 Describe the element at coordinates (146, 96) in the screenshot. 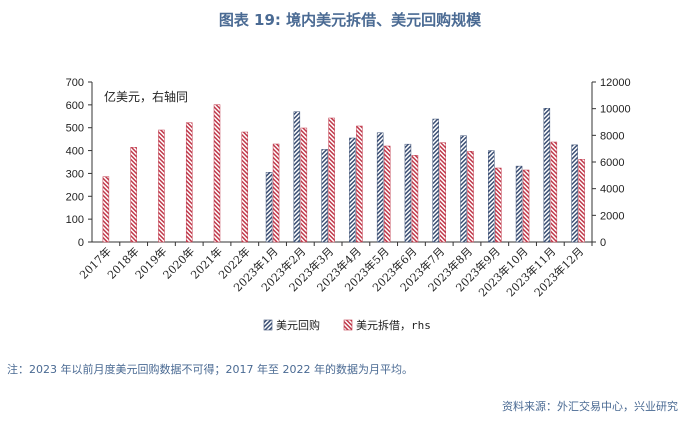

I see `chart-annotation: 亿美元，右轴同` at that location.